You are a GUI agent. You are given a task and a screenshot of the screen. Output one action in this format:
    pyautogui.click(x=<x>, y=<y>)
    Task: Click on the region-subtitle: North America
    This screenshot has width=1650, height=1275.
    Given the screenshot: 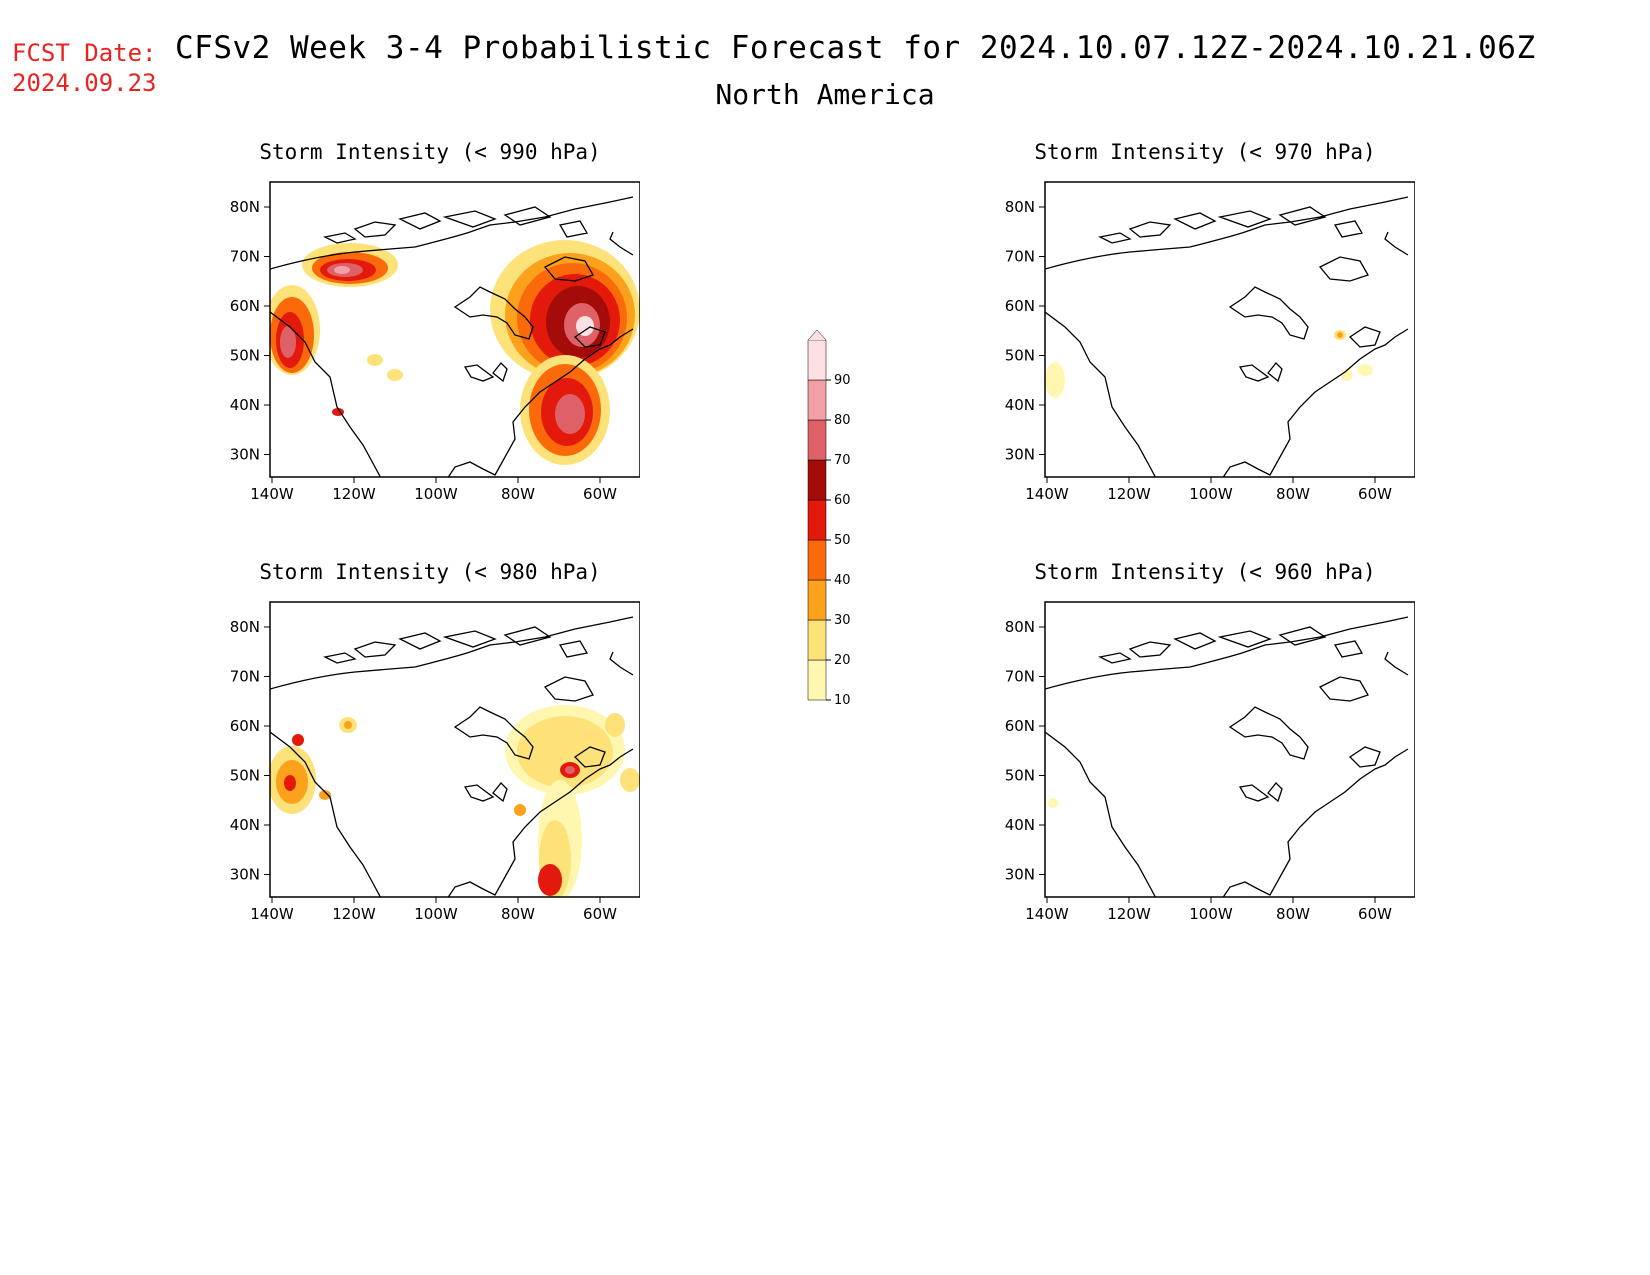 What is the action you would take?
    pyautogui.click(x=825, y=94)
    